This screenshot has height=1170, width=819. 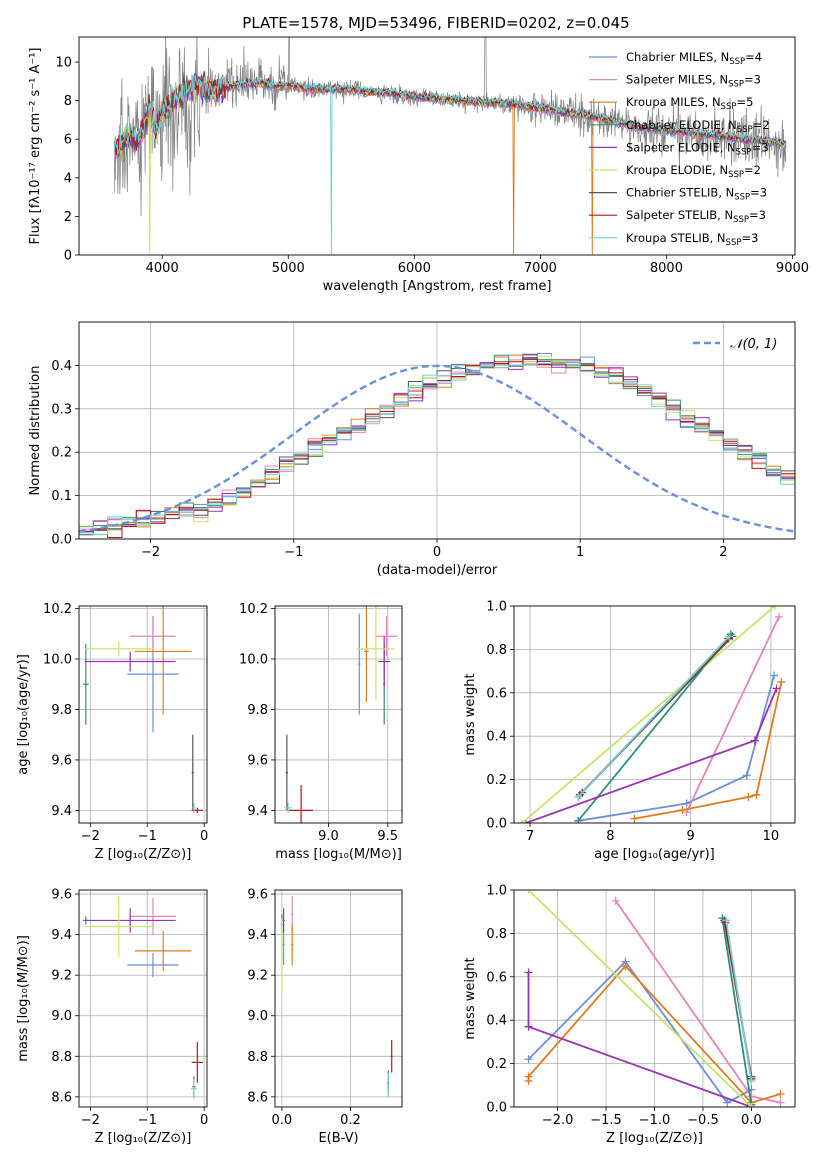 I want to click on y-tick-label: 8, so click(x=68, y=101).